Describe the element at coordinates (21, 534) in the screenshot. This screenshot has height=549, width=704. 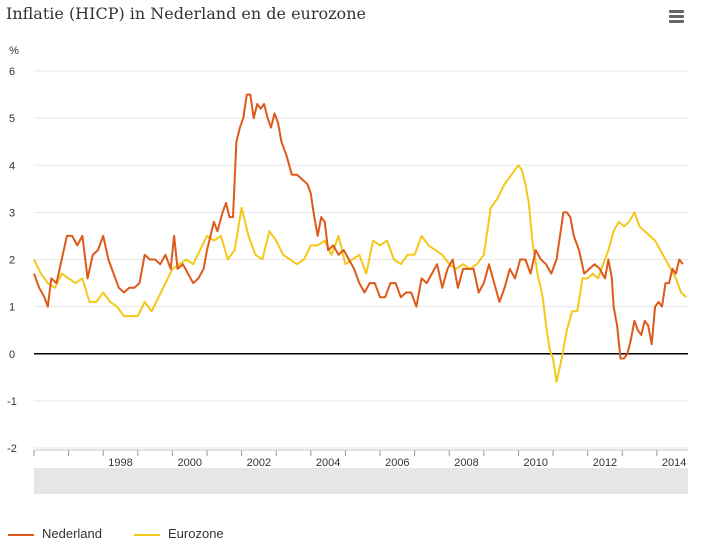
I see `legend-swatch-nederland` at that location.